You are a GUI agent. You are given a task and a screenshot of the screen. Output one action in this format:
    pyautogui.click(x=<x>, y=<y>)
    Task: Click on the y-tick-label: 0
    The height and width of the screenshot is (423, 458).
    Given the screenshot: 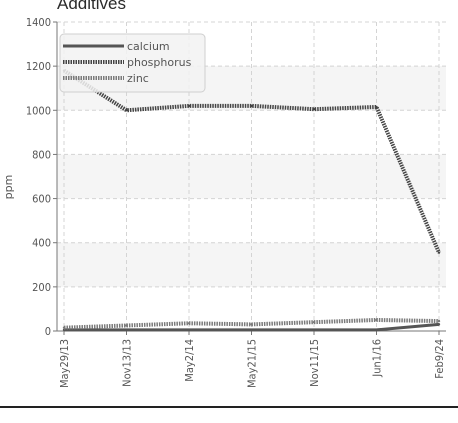 What is the action you would take?
    pyautogui.click(x=48, y=331)
    